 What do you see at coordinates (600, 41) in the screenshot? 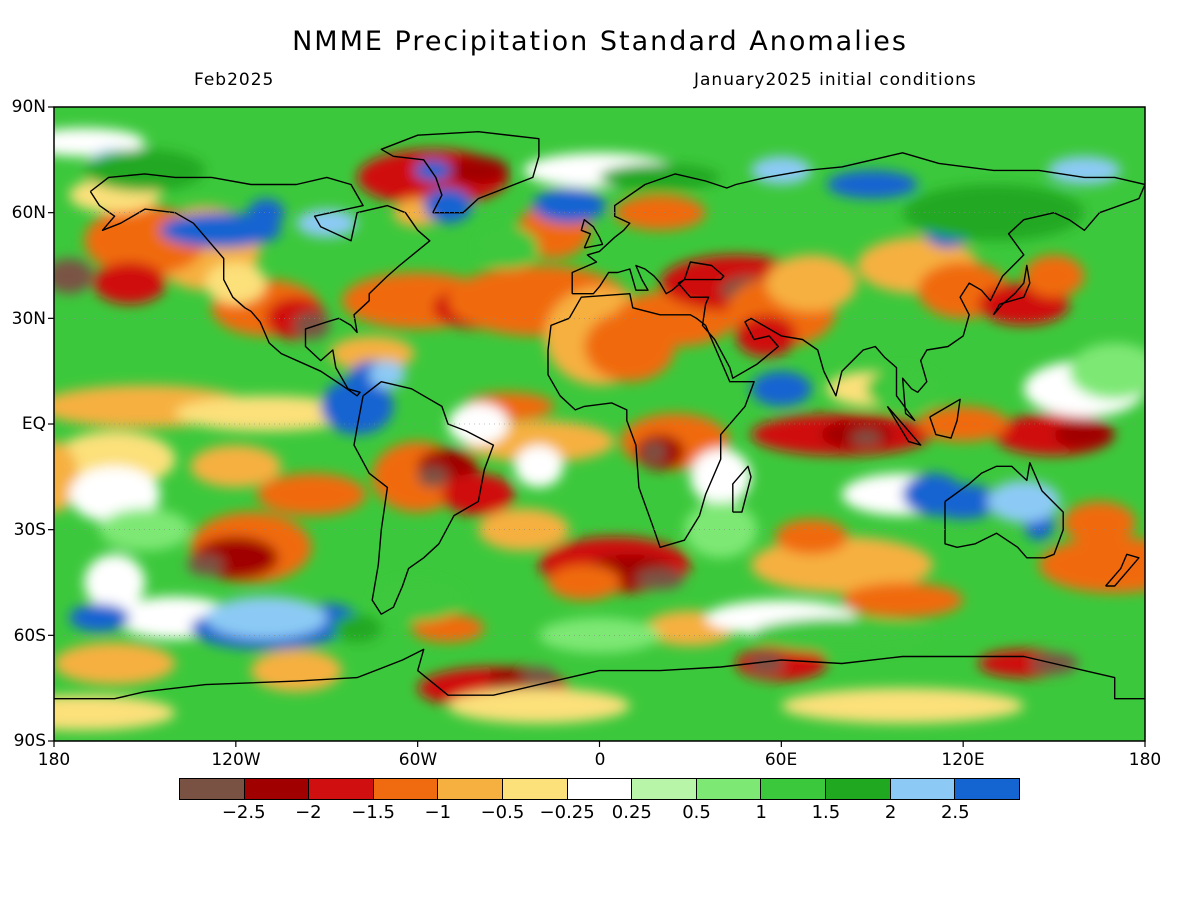
I see `map-title: NMME Precipitation Standard Anomalies` at bounding box center [600, 41].